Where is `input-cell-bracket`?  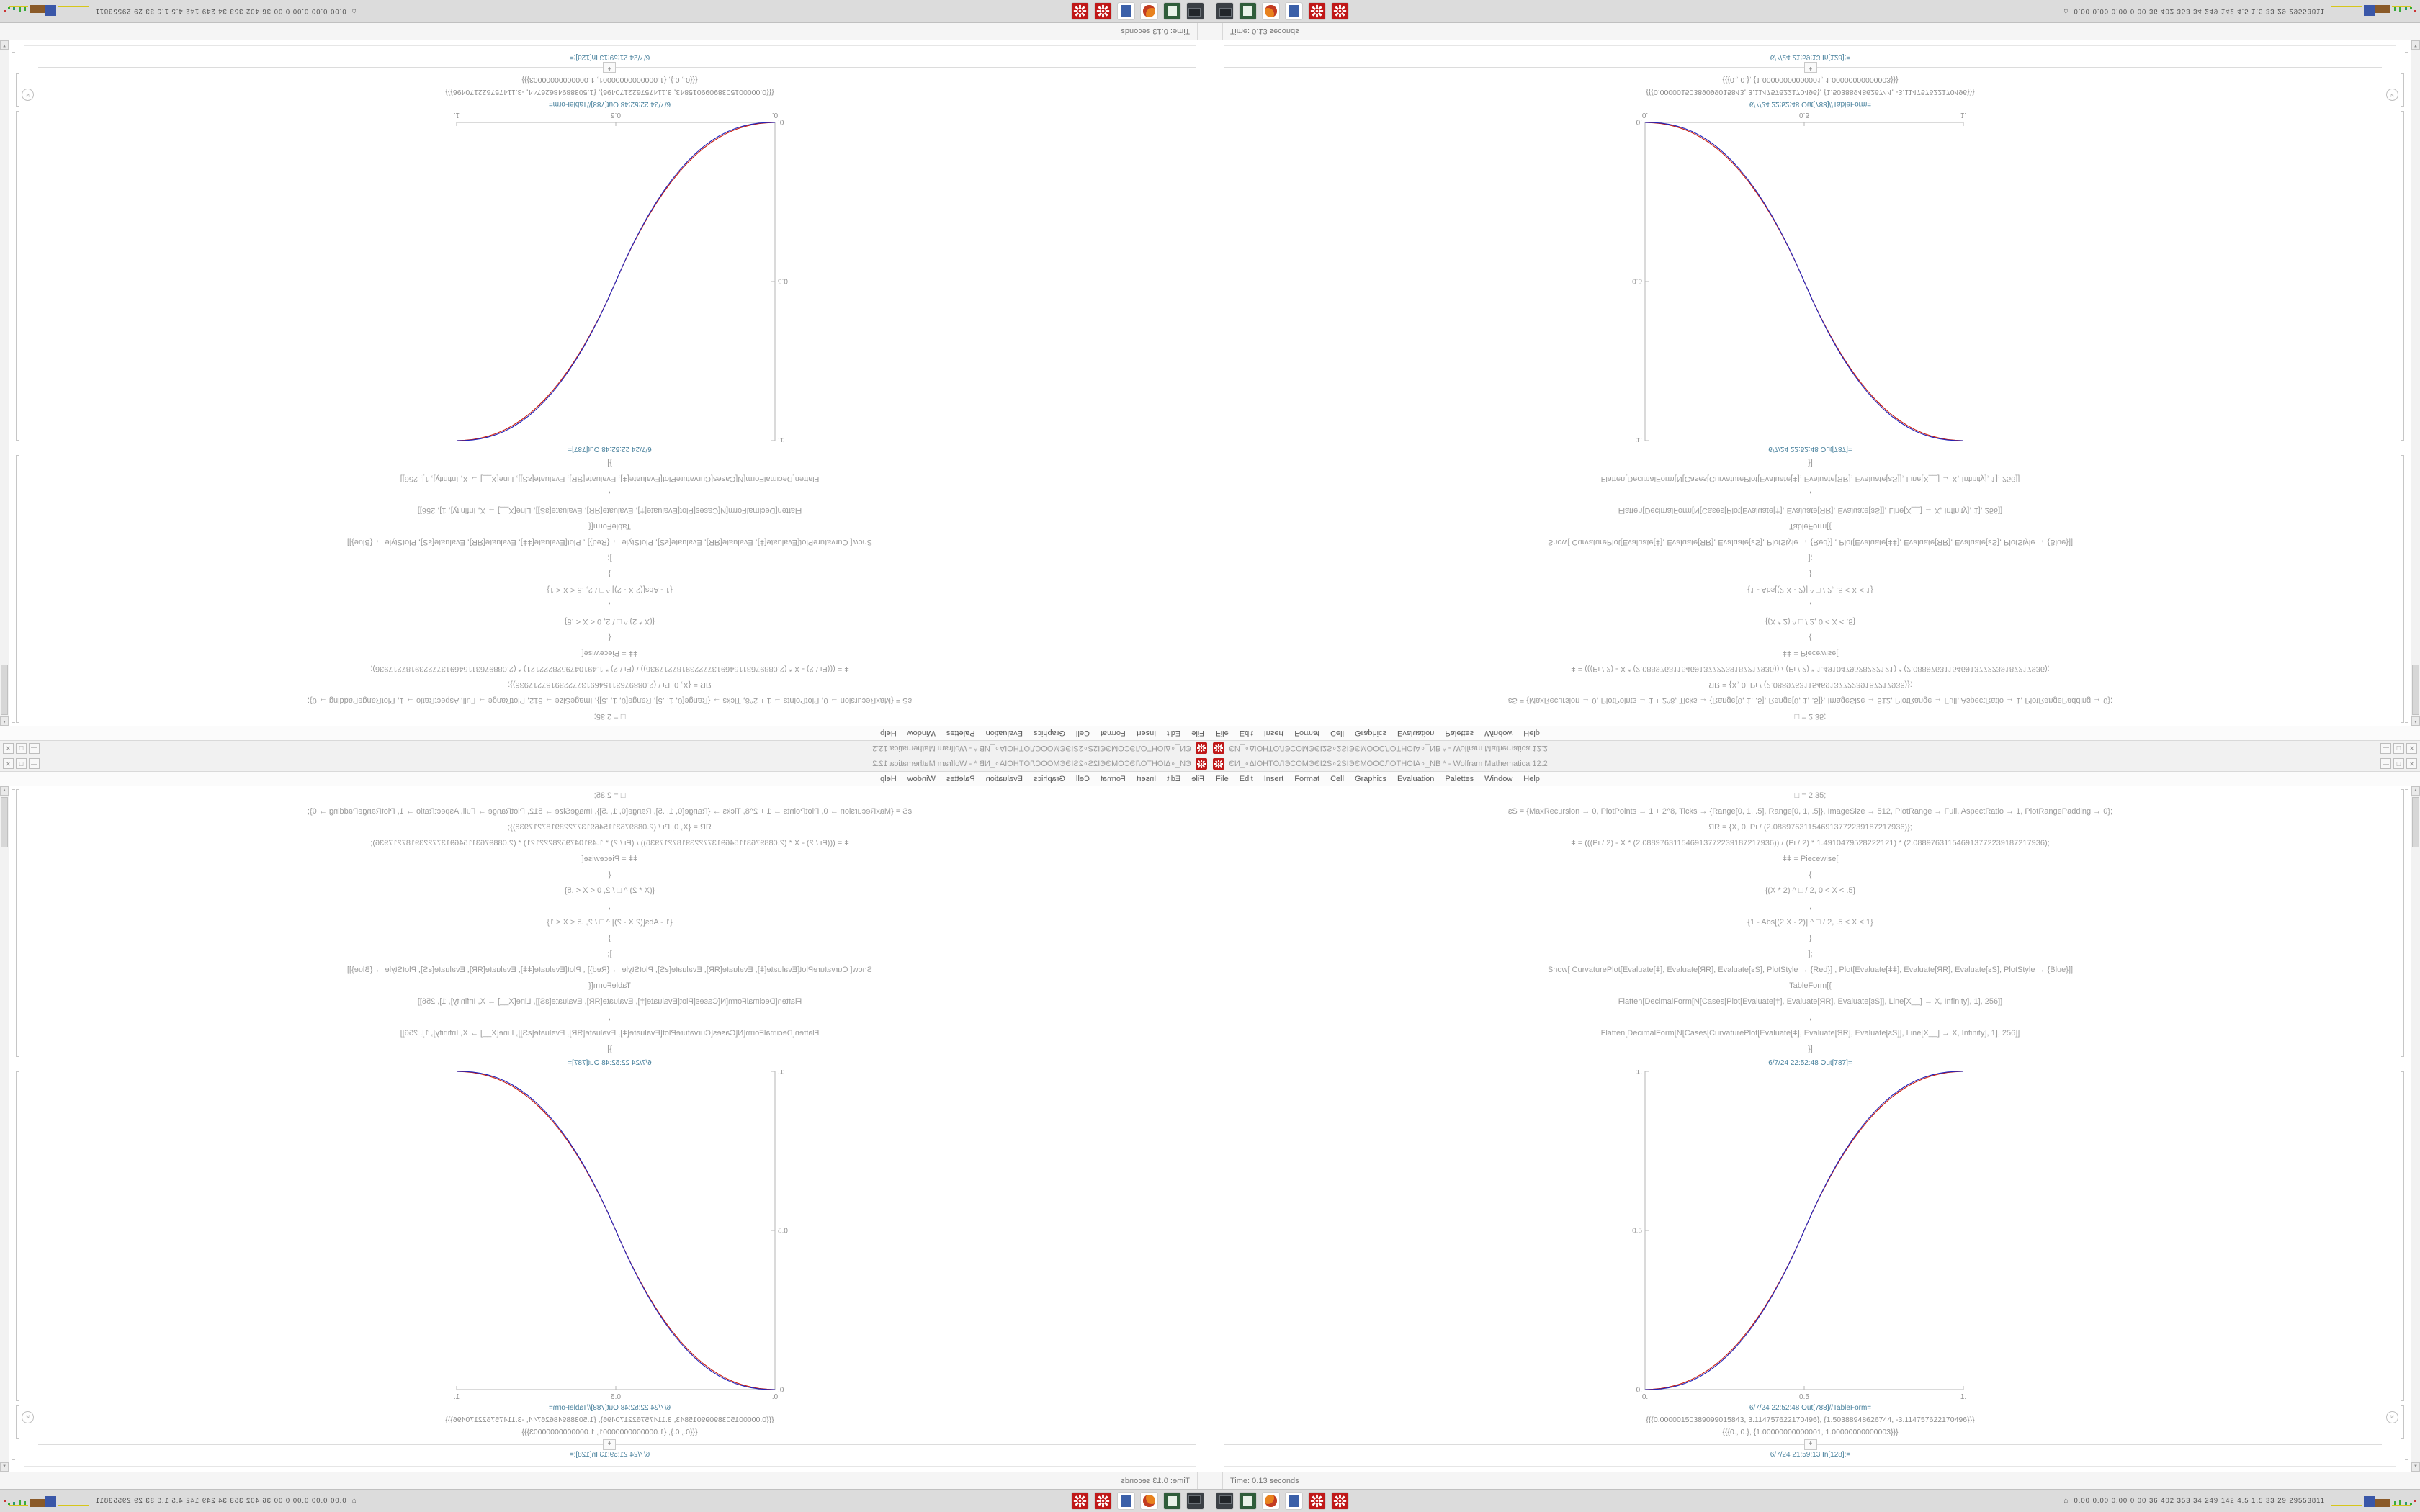
input-cell-bracket is located at coordinates (17, 589).